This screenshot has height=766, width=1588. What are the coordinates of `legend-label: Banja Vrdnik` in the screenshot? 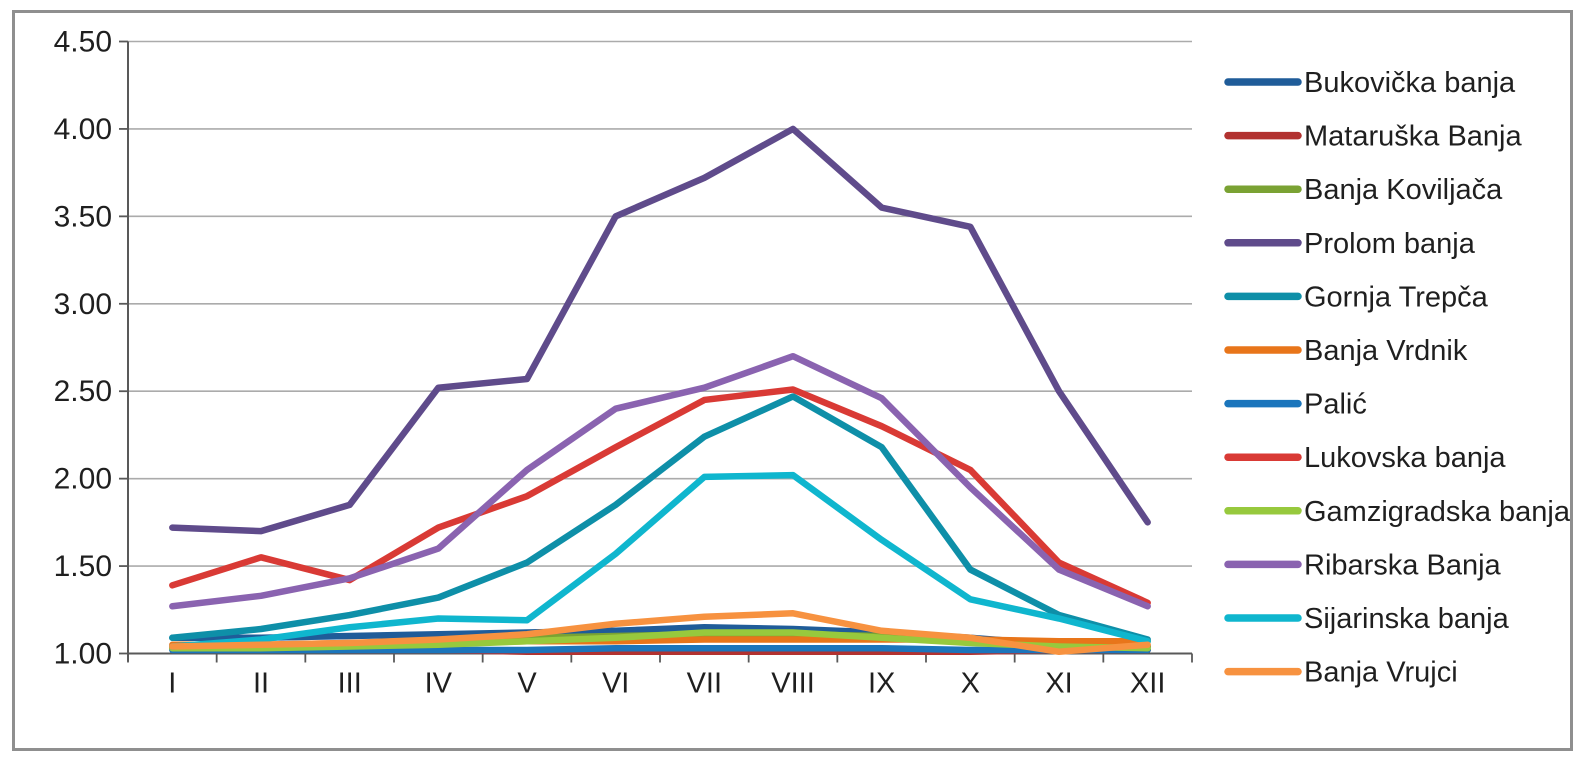 It's located at (1386, 351).